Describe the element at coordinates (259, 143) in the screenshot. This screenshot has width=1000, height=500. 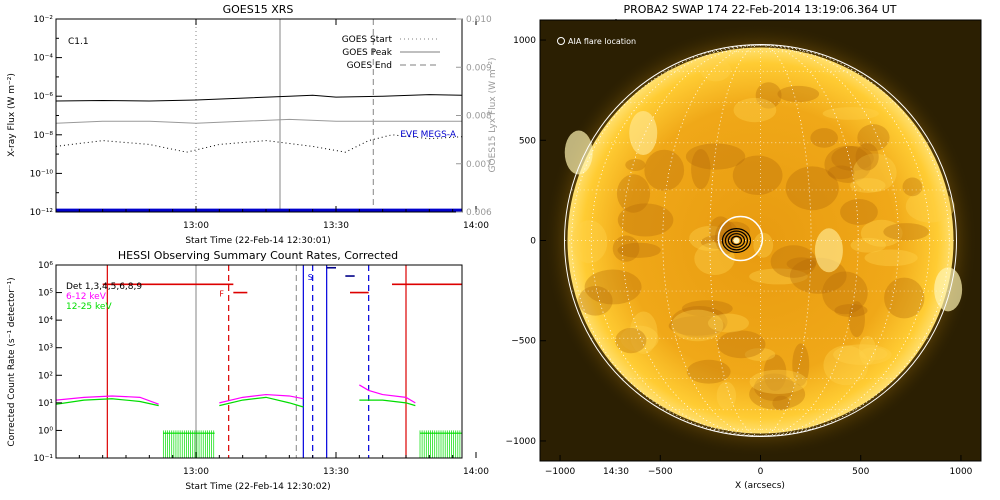
I see `goes-series-line` at that location.